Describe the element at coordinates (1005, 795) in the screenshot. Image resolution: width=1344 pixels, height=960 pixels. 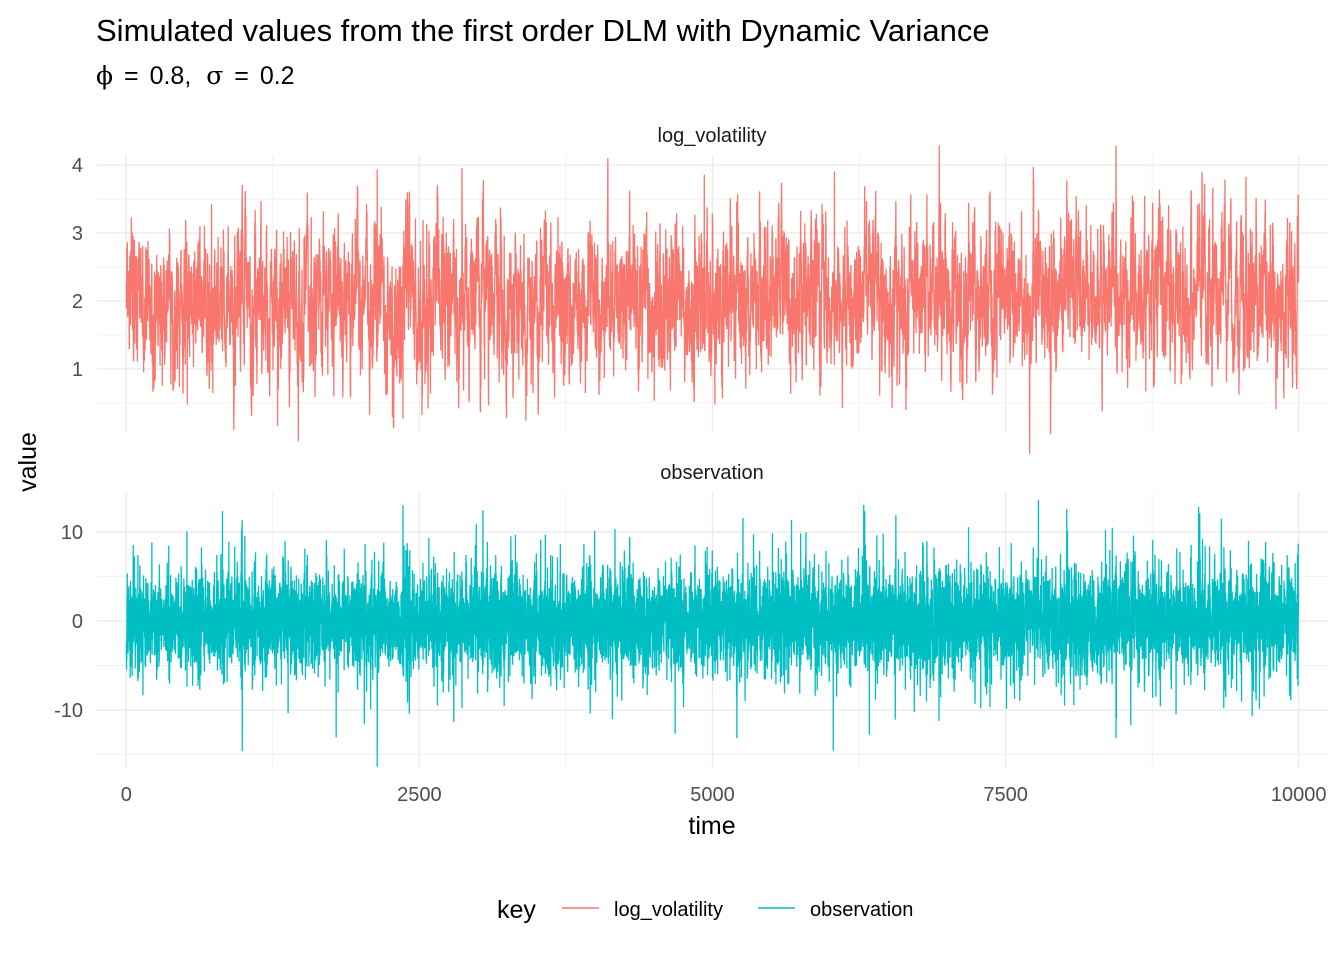
I see `x-tick-label: 7500` at that location.